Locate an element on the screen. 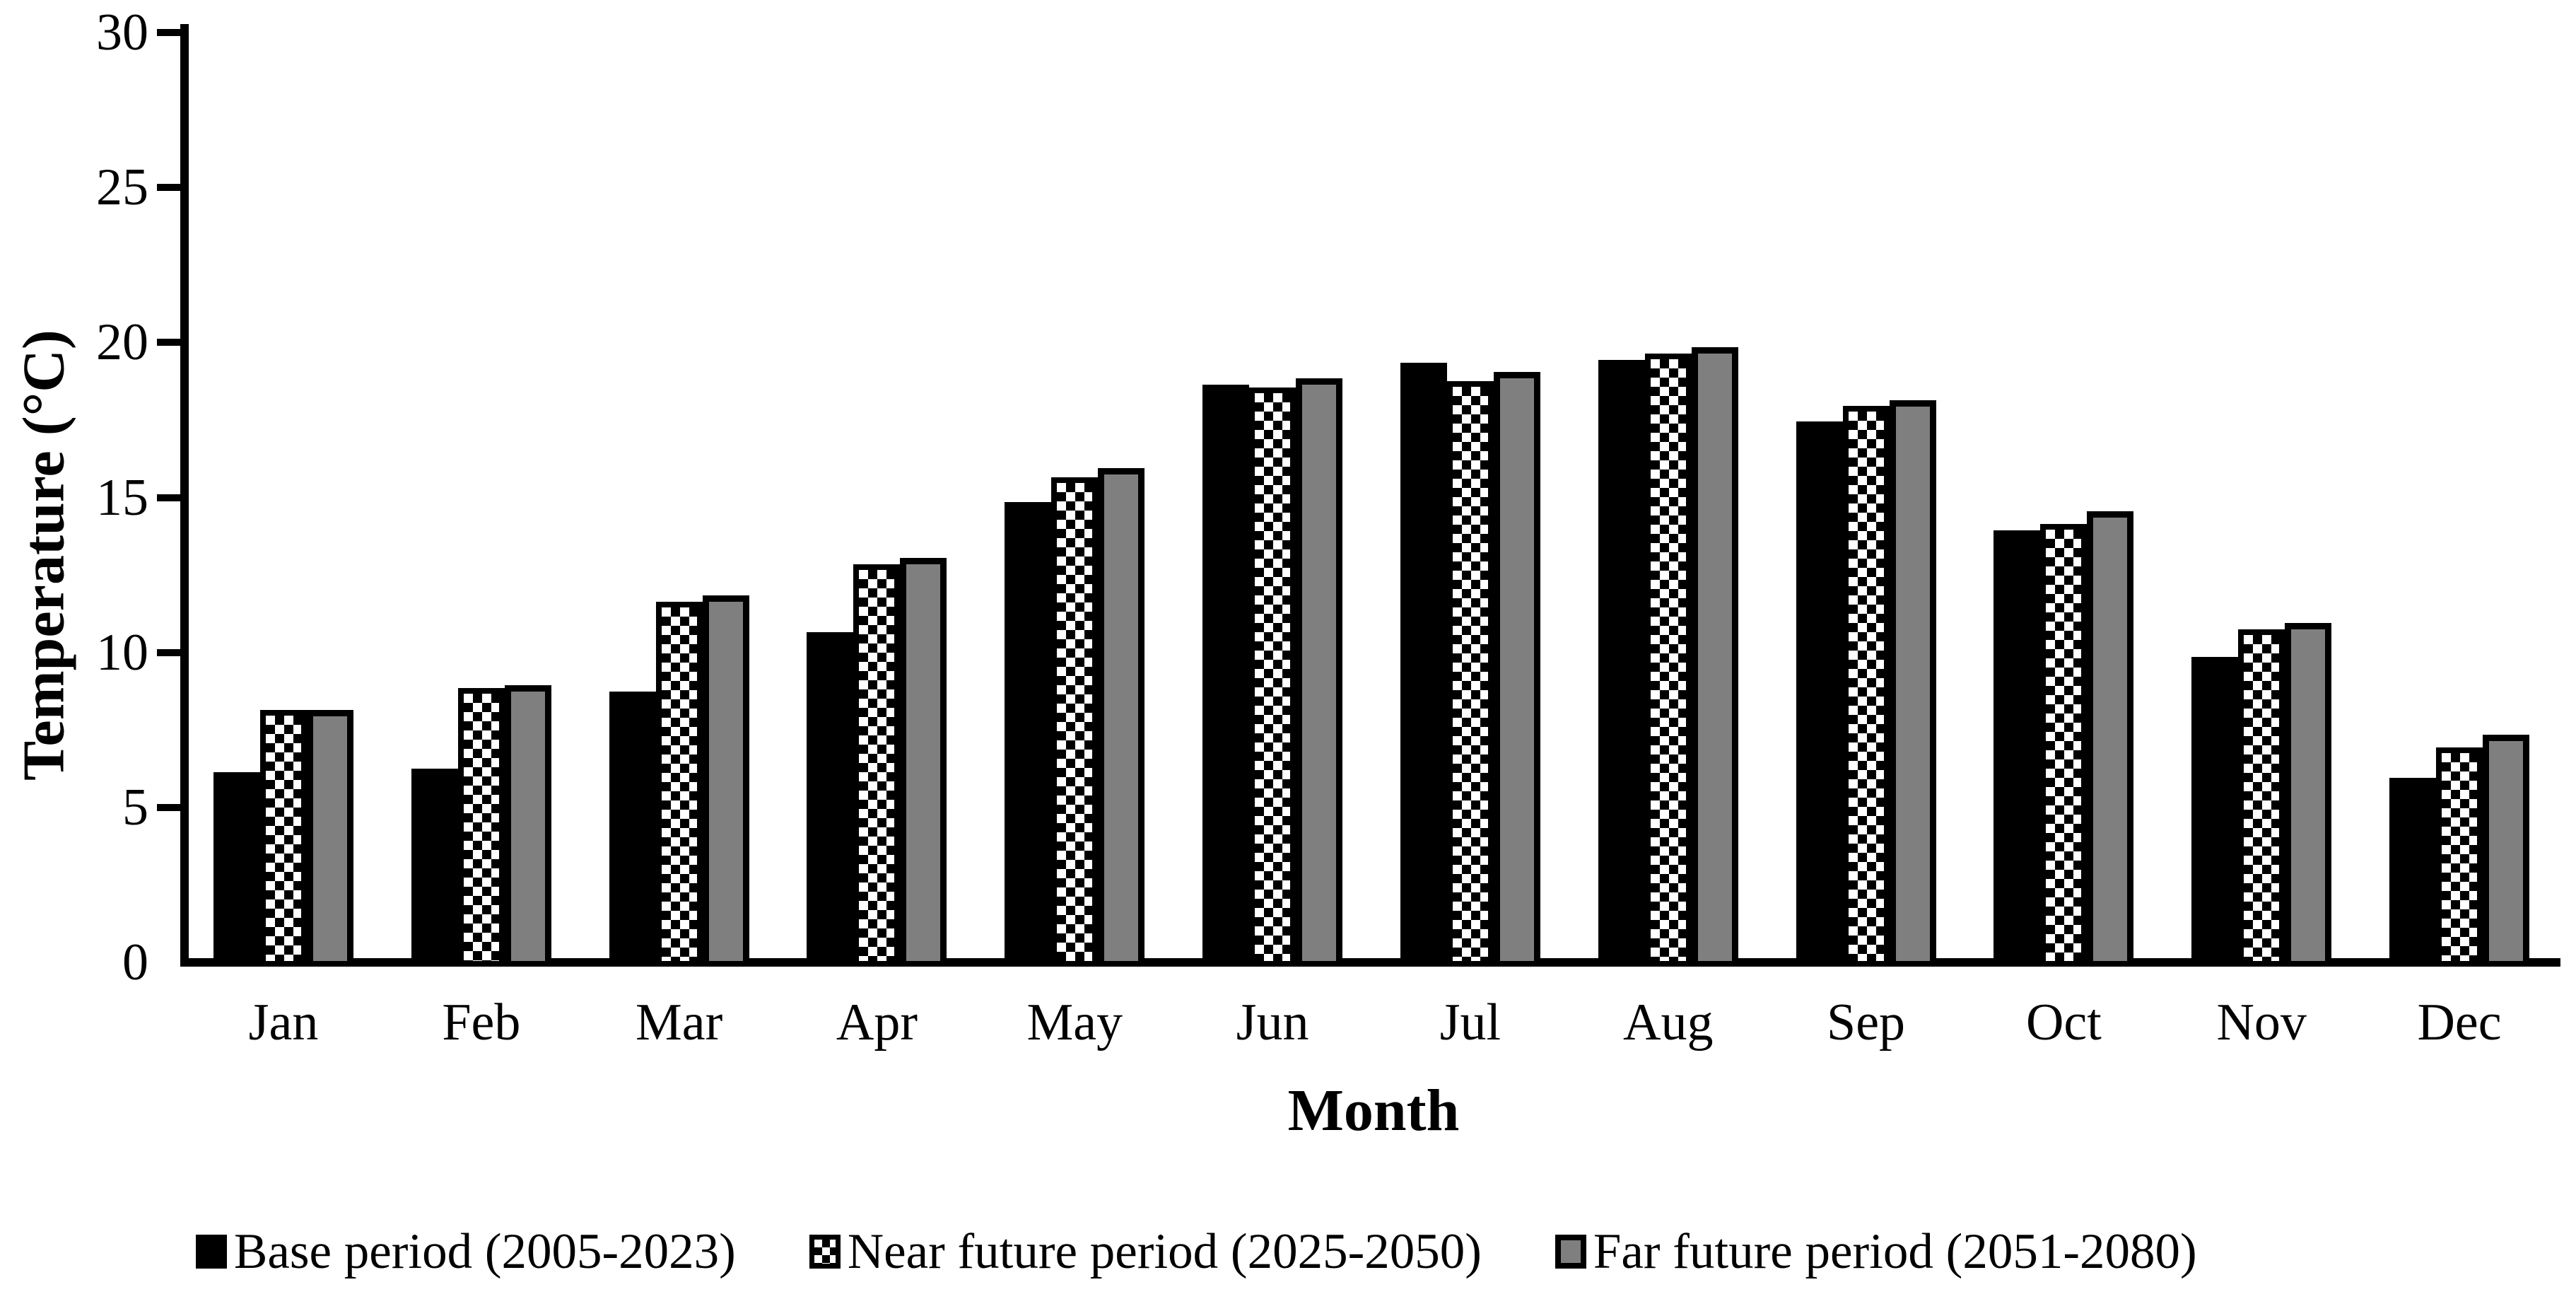 The height and width of the screenshot is (1299, 2576). bar-gray-may is located at coordinates (1121, 714).